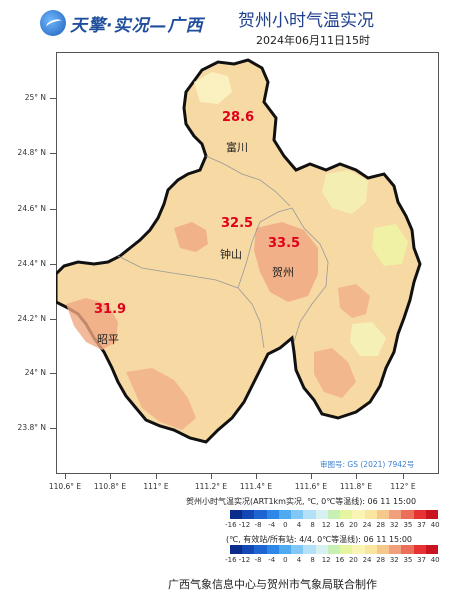 The width and height of the screenshot is (449, 600). Describe the element at coordinates (345, 192) in the screenshot. I see `cool-area-northeast` at that location.